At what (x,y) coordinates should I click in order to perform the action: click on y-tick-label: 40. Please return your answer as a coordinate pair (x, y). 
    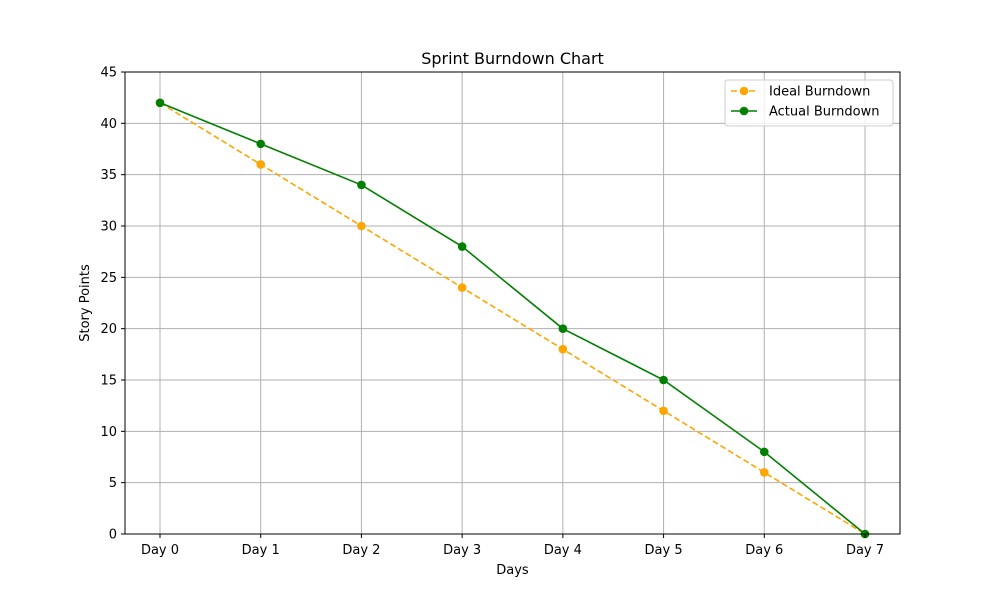
    Looking at the image, I should click on (108, 124).